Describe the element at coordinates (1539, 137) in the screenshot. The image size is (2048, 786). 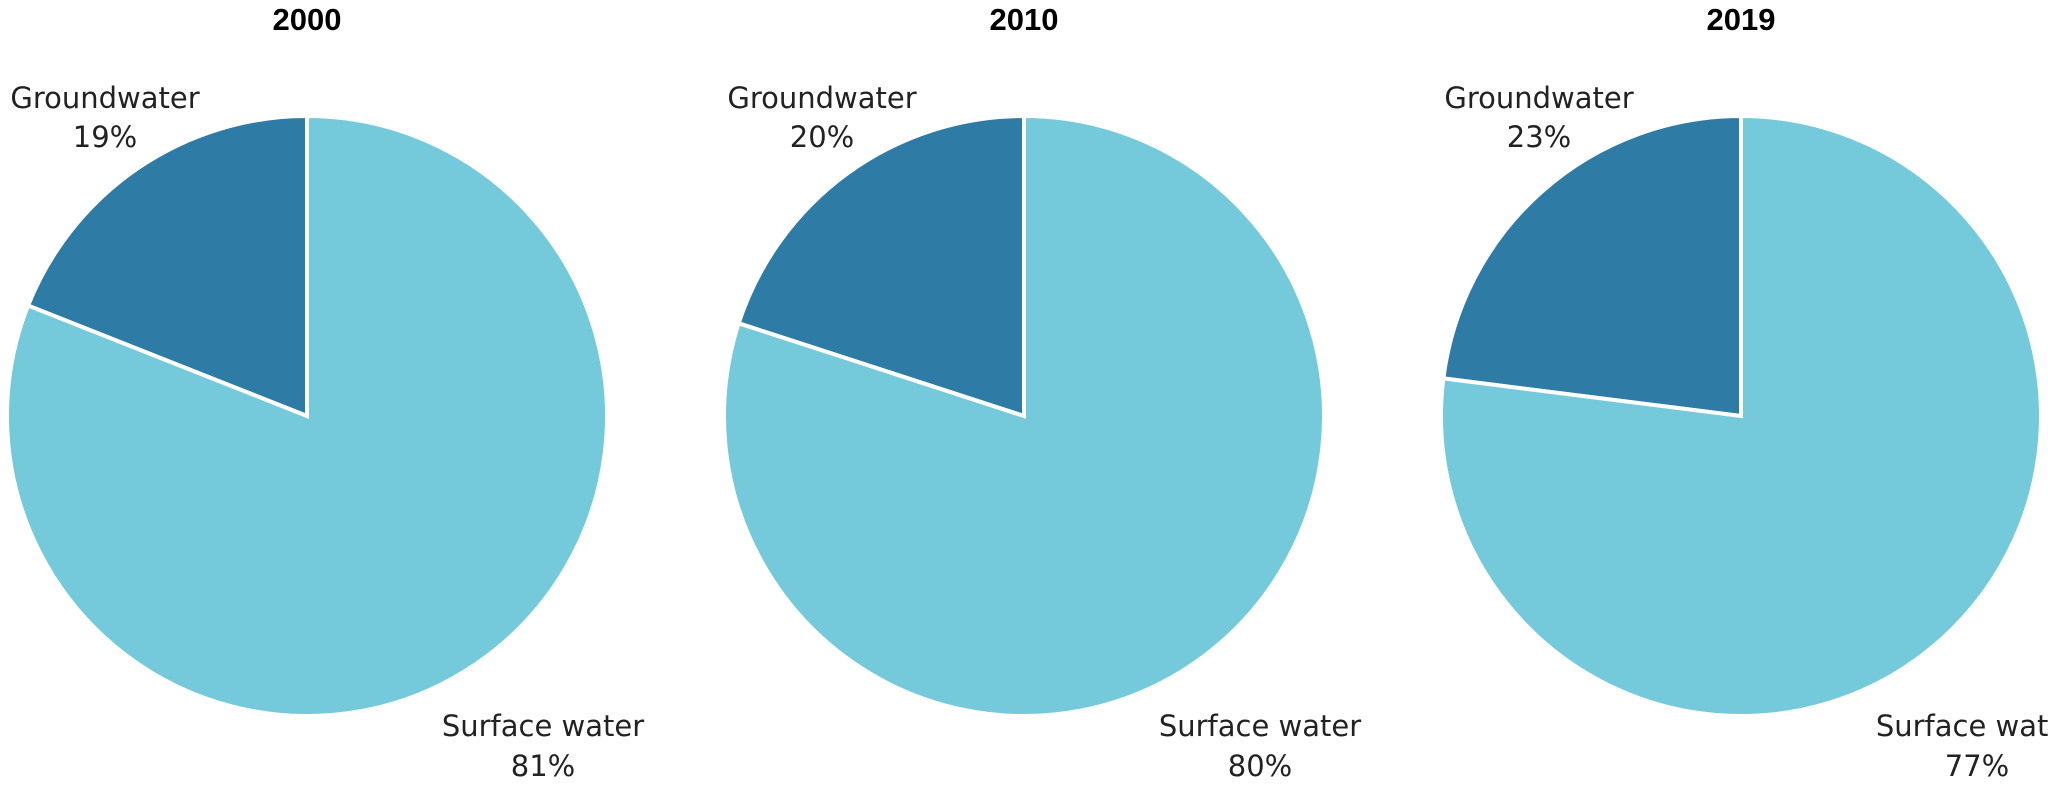
I see `slice-percent-groundwater: 23%` at that location.